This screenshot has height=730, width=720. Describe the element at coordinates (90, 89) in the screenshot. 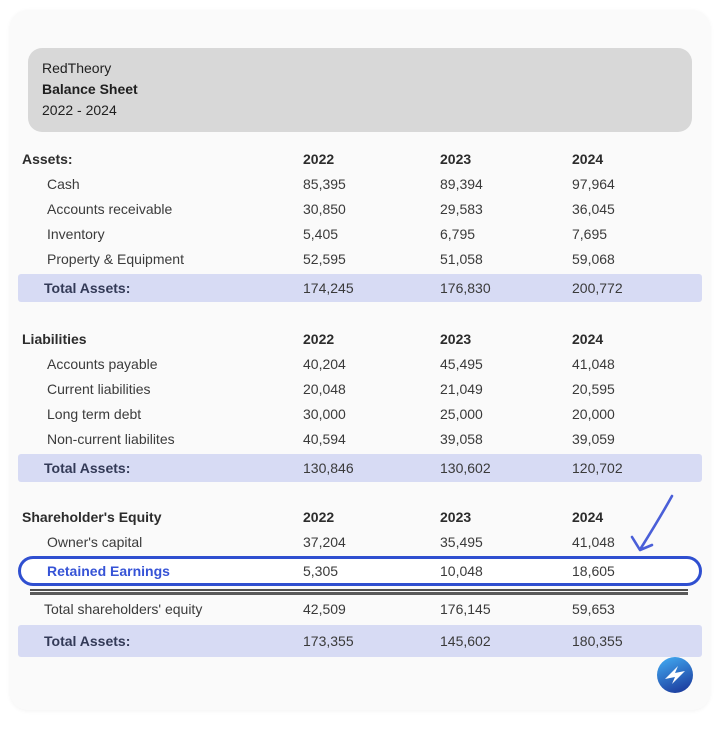

I see `document-title: Balance Sheet` at that location.